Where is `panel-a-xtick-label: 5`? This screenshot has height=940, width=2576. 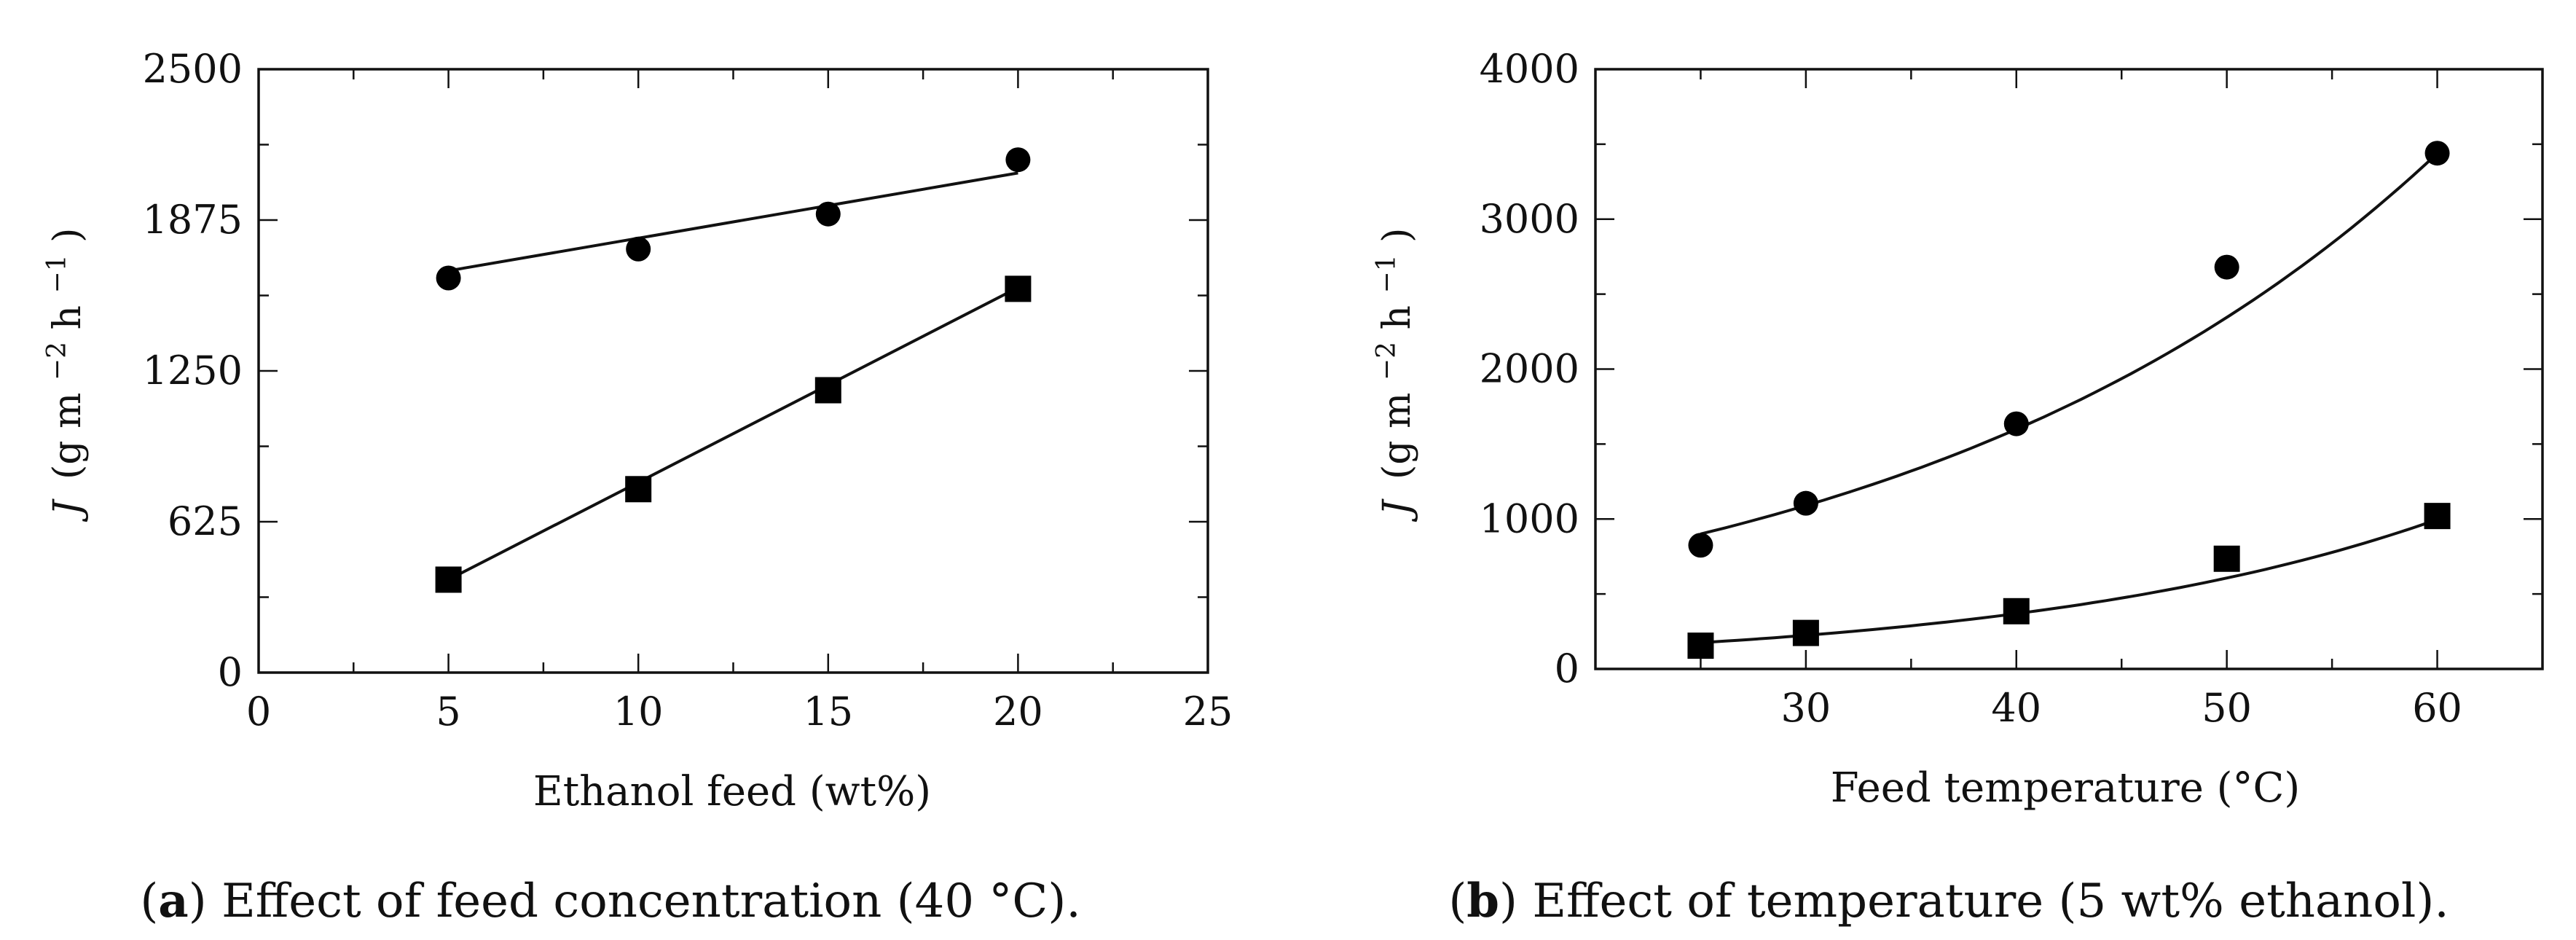
panel-a-xtick-label: 5 is located at coordinates (448, 712).